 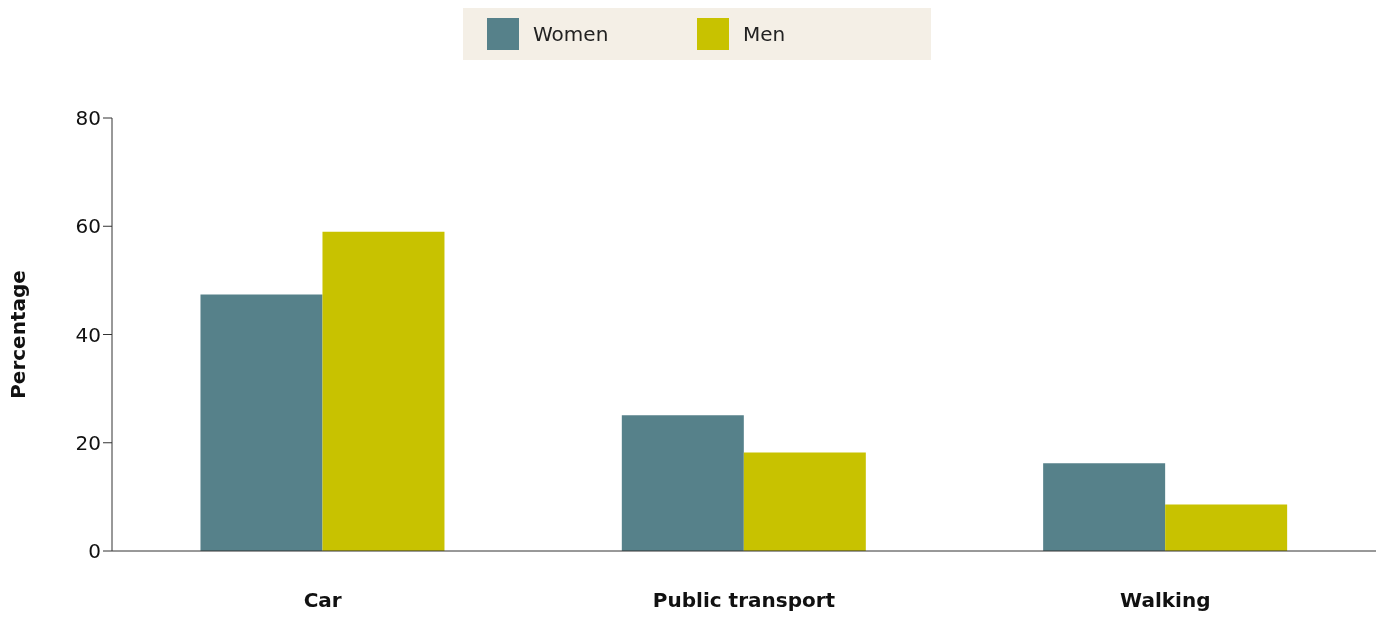 I want to click on legend-label: Women, so click(x=571, y=34).